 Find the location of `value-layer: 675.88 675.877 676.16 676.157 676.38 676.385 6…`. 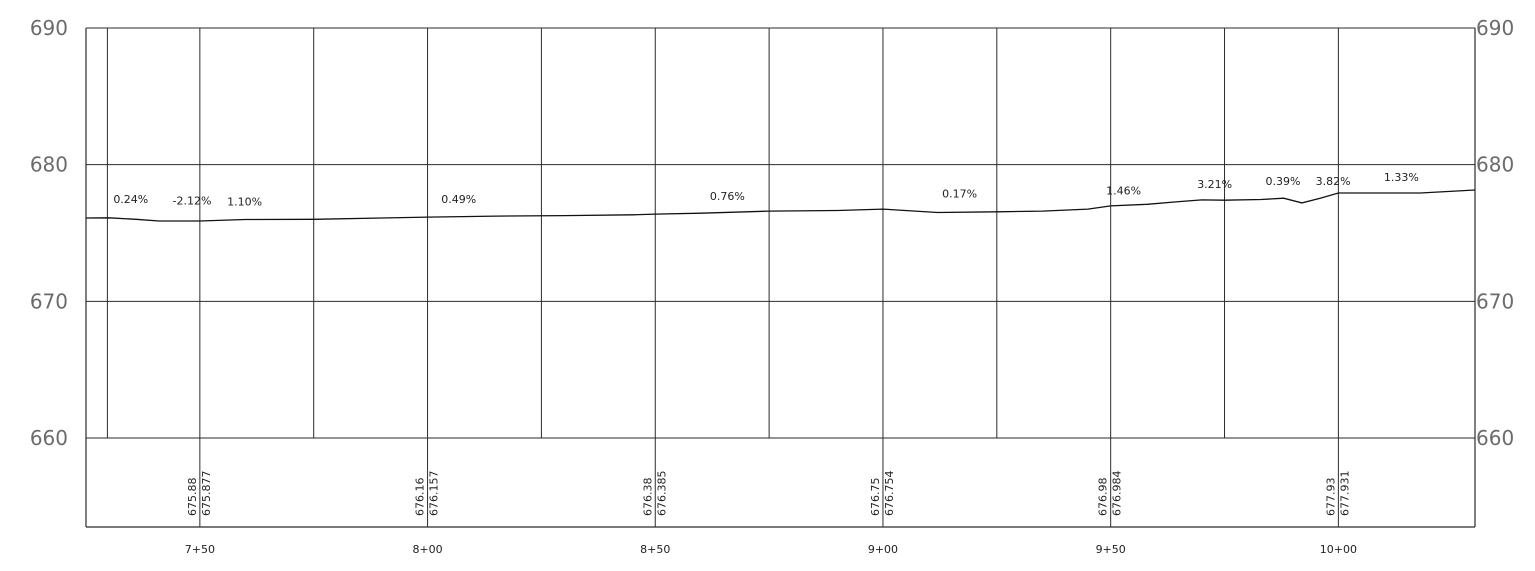

value-layer: 675.88 675.877 676.16 676.157 676.38 676.385 6… is located at coordinates (769, 494).